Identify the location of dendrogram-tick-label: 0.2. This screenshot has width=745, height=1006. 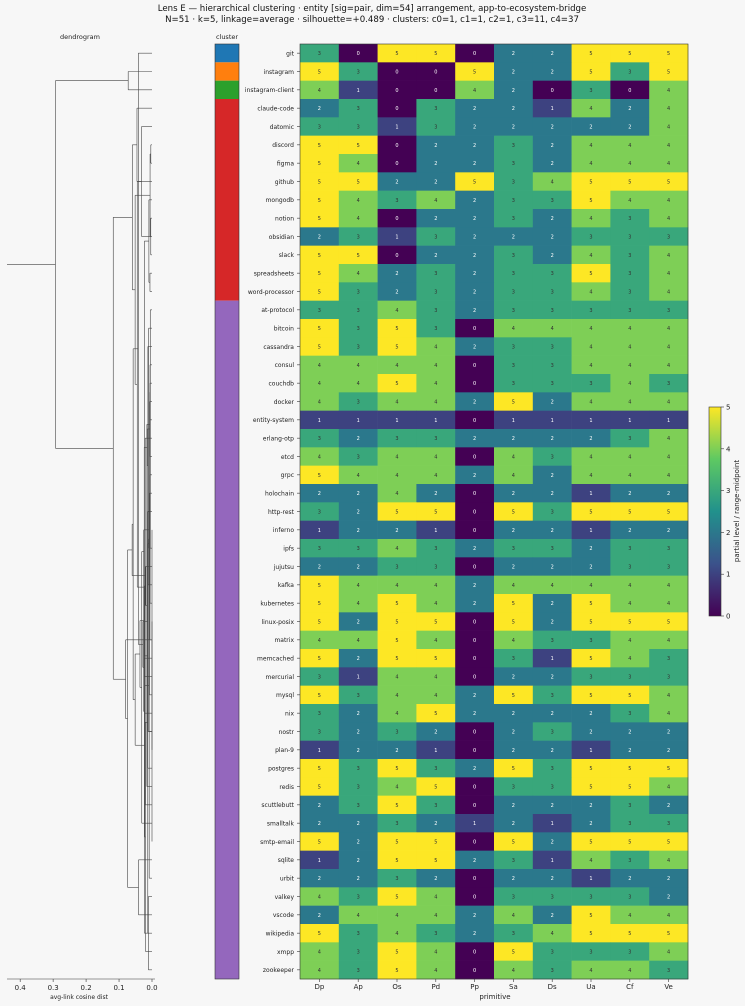
(86, 988).